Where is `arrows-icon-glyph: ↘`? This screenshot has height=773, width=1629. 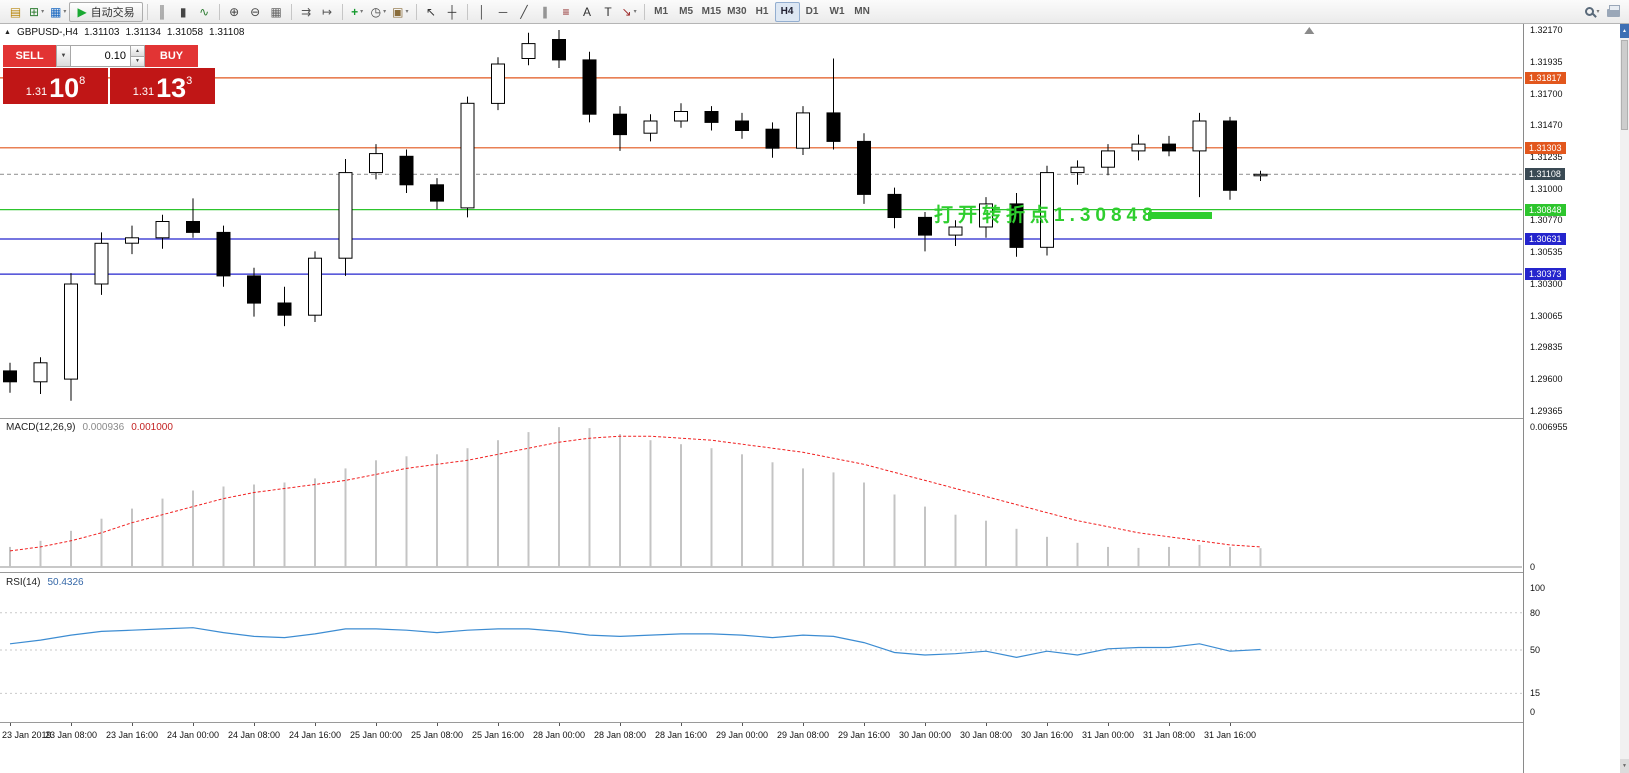 arrows-icon-glyph: ↘ is located at coordinates (626, 11).